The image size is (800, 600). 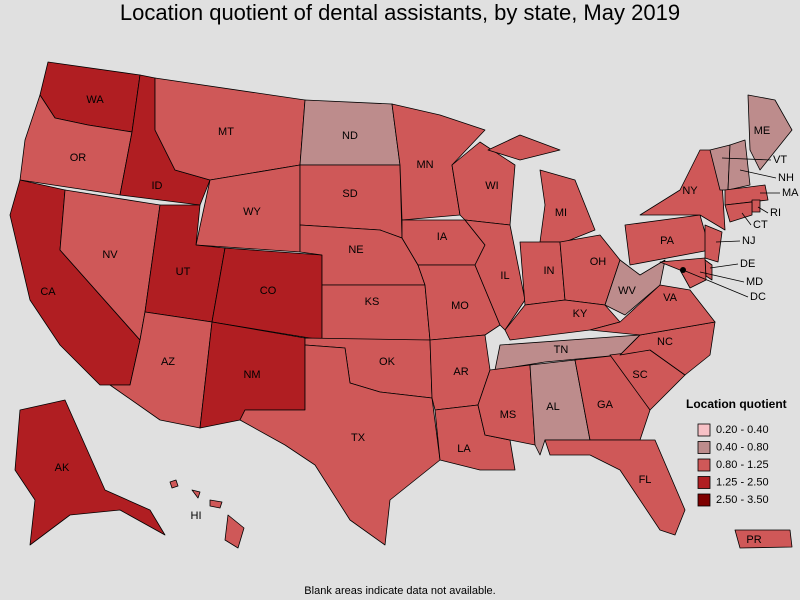 What do you see at coordinates (491, 186) in the screenshot?
I see `state-label: WI` at bounding box center [491, 186].